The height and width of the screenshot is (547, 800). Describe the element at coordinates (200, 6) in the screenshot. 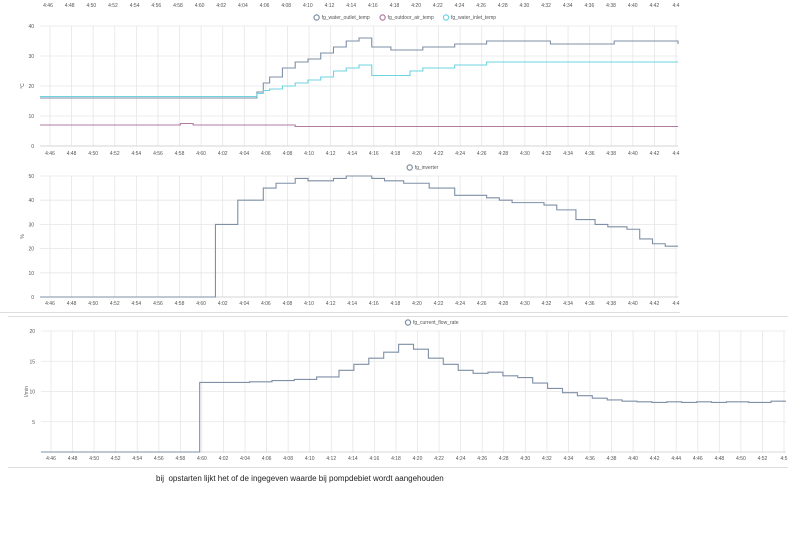

I see `top-strip-tick-label: 4:60` at that location.